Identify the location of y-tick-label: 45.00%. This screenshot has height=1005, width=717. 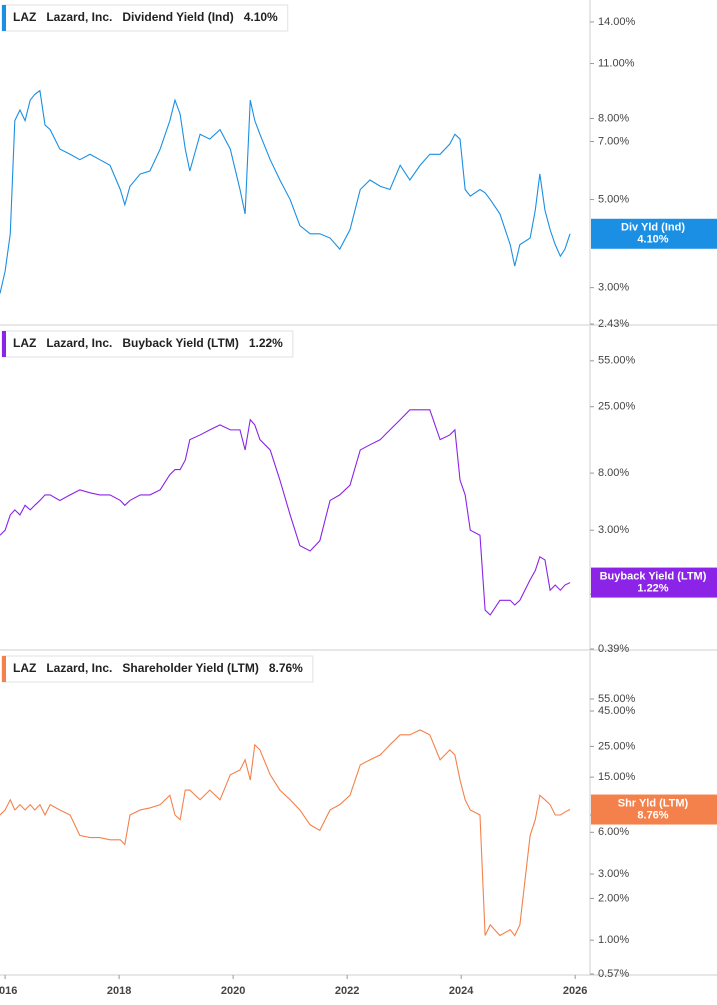
(617, 711).